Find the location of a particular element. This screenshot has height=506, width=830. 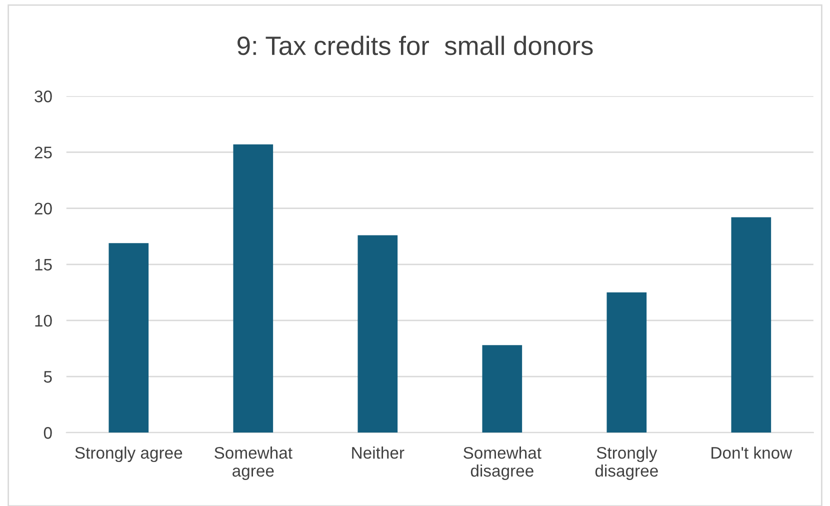

y-tick-label: 15 is located at coordinates (43, 264).